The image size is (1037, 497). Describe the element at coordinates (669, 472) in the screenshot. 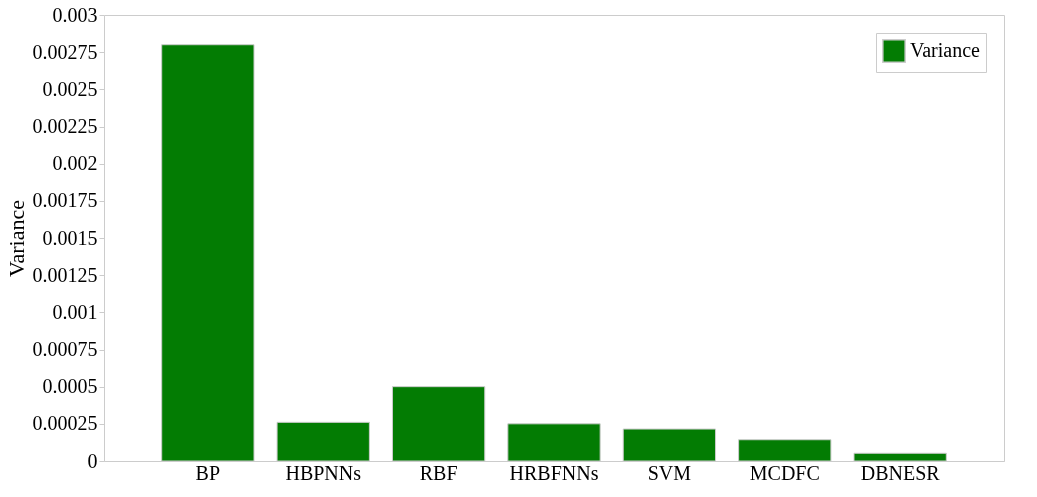

I see `x-tick-label: SVM` at that location.